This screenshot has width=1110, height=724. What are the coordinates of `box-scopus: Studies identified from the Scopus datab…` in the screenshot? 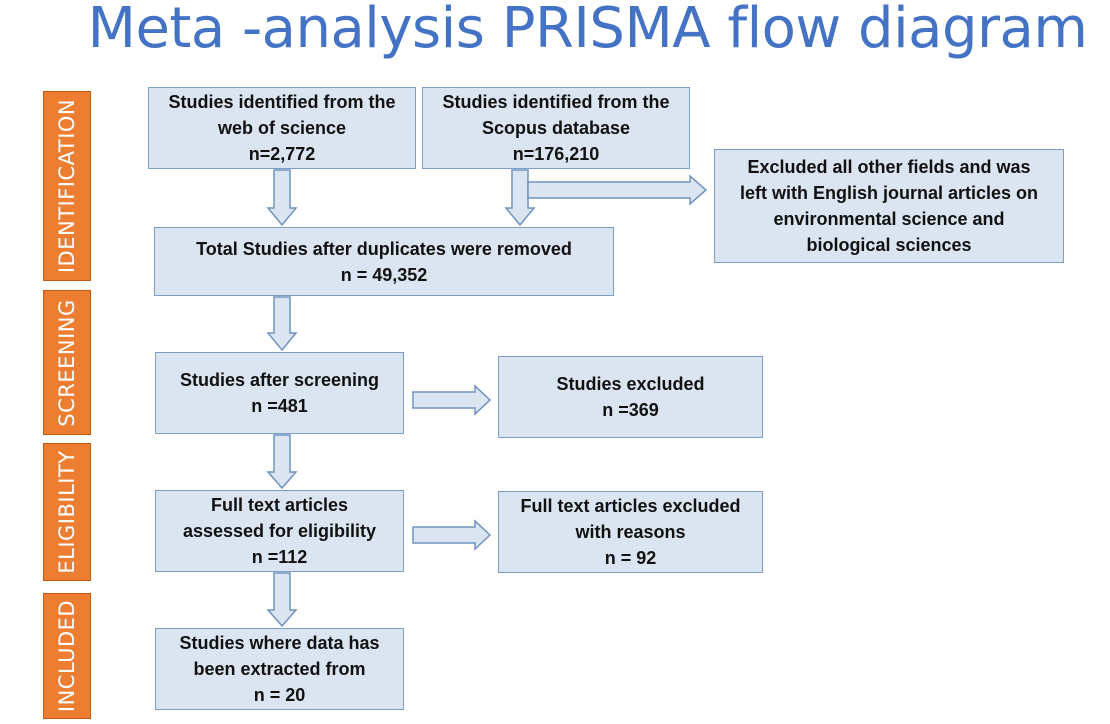 It's located at (556, 128).